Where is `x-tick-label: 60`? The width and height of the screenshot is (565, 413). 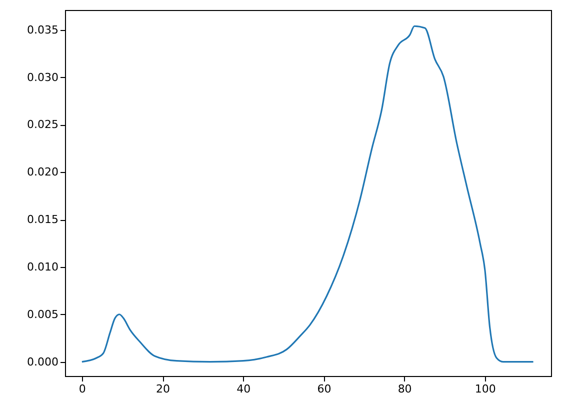
x-tick-label: 60 is located at coordinates (324, 389).